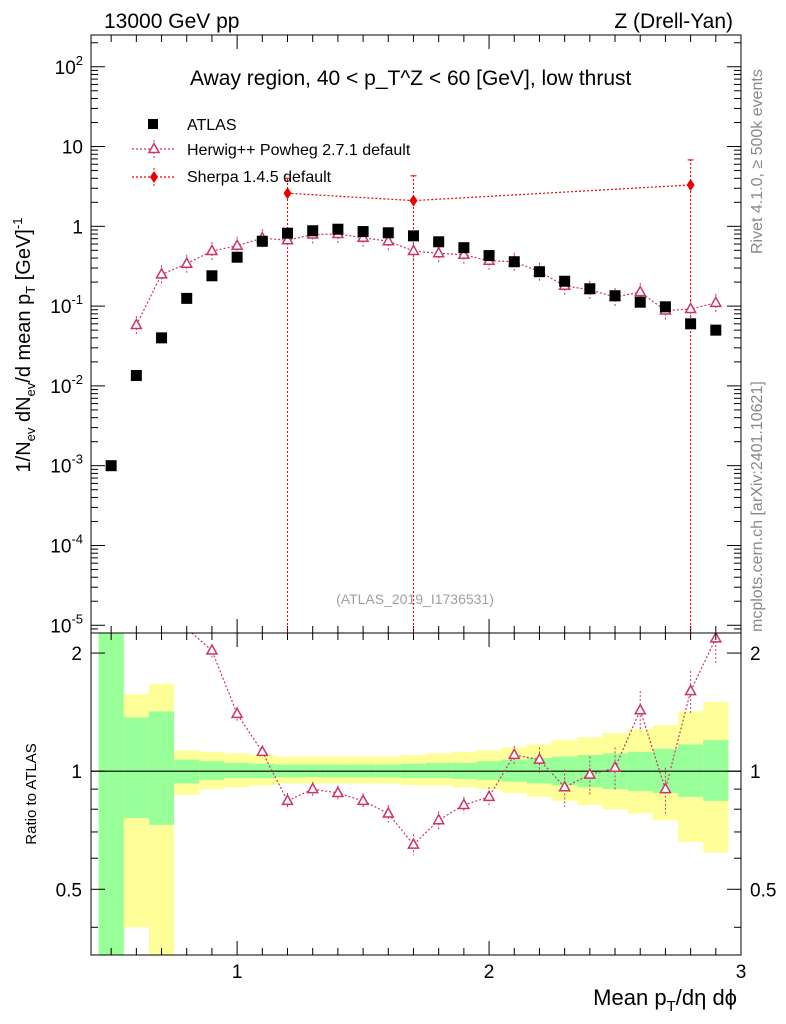  Describe the element at coordinates (66, 345) in the screenshot. I see `main-y-tick-labels: 10⁻⁵ 10⁻⁴ 10⁻³ 10⁻² 10⁻¹ 1 10 10²` at that location.